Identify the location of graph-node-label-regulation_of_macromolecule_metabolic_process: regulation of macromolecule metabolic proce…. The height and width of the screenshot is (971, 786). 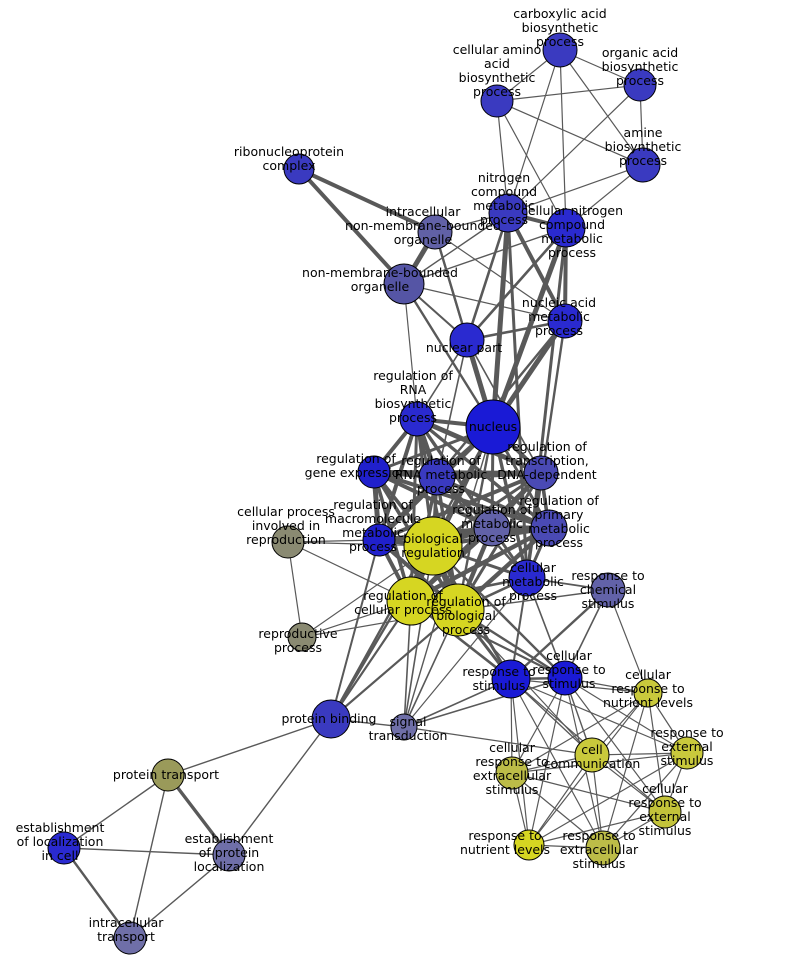
(373, 525).